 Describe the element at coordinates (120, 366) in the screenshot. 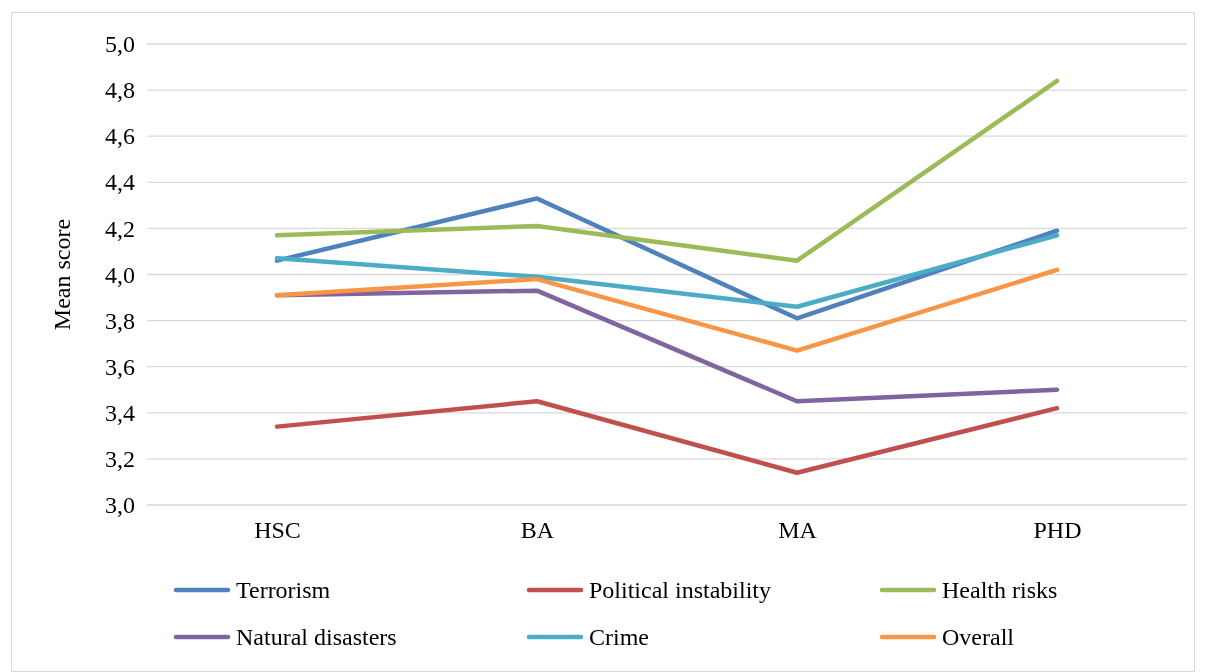

I see `y-tick-label: 3,6` at that location.